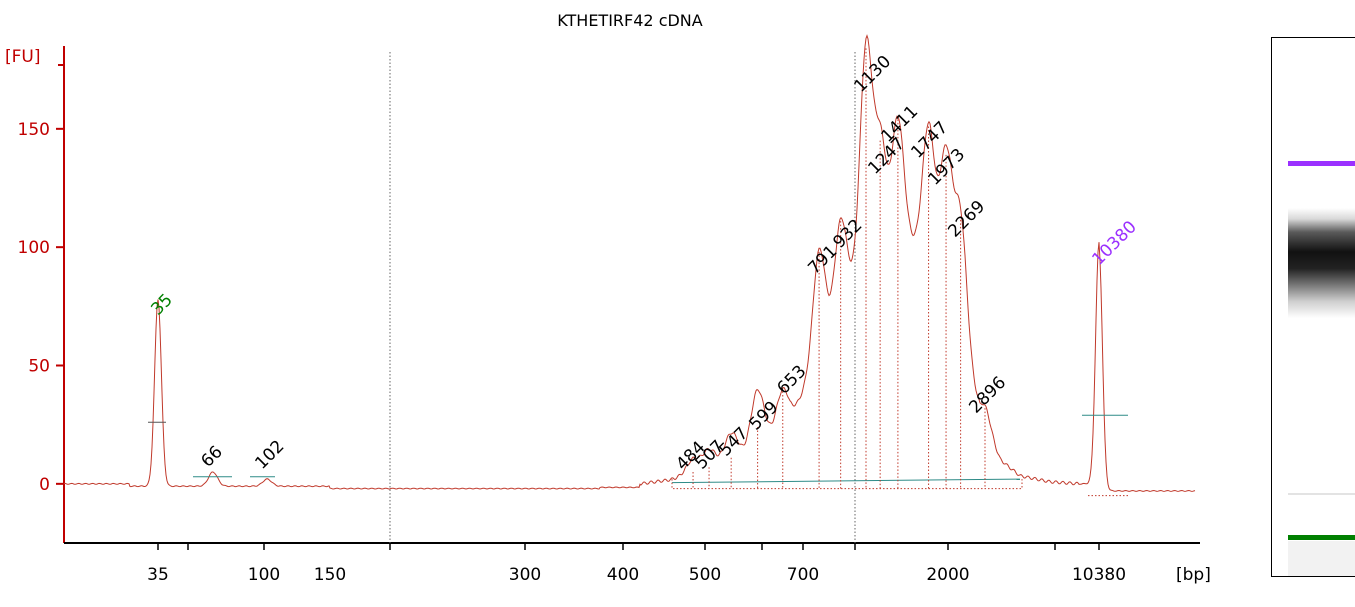 Image resolution: width=1355 pixels, height=607 pixels. I want to click on peak-label-66: 66, so click(211, 456).